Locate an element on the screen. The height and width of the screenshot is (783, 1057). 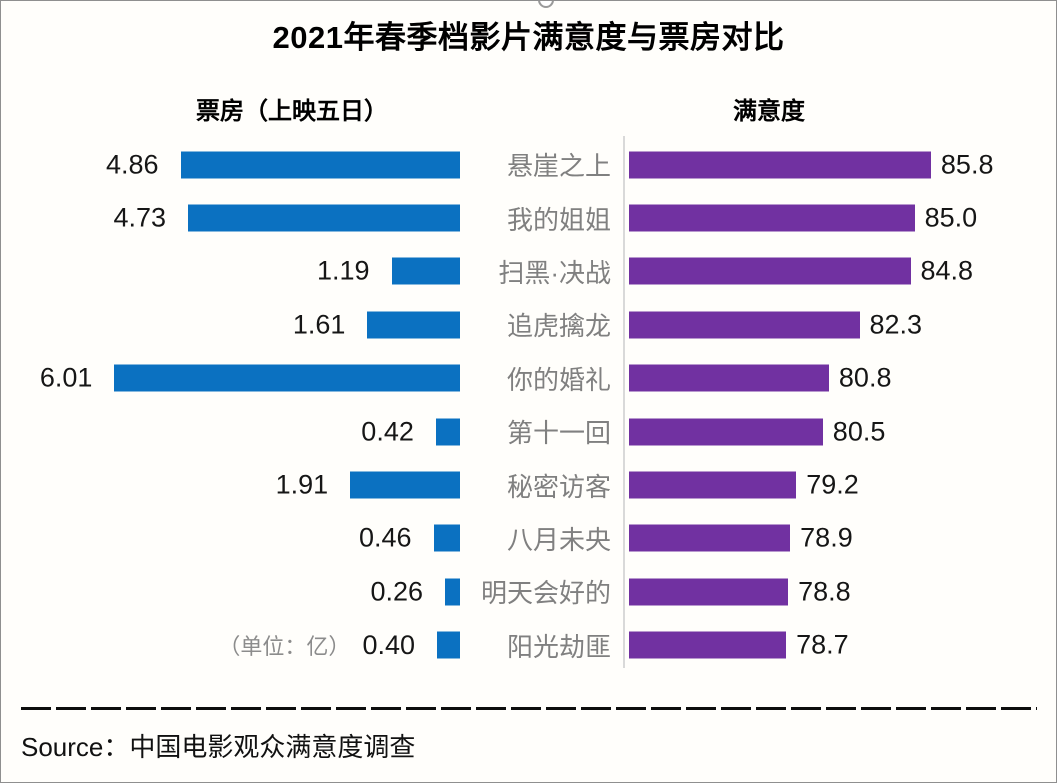
chart-row: 1.61 追虎擒龙 82.3 is located at coordinates (528, 324).